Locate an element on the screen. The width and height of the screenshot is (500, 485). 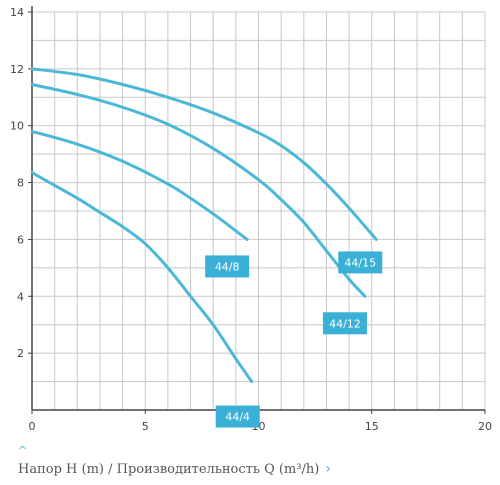
series-label-text: 44/12 is located at coordinates (345, 323).